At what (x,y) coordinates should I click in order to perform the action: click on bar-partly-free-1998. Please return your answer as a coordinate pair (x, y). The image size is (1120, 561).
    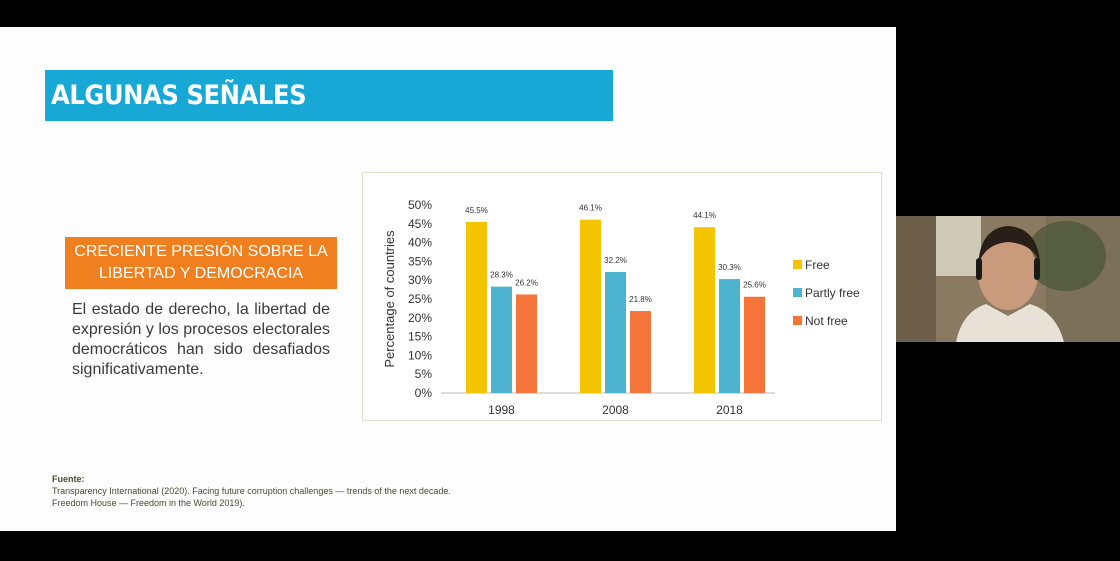
    Looking at the image, I should click on (501, 339).